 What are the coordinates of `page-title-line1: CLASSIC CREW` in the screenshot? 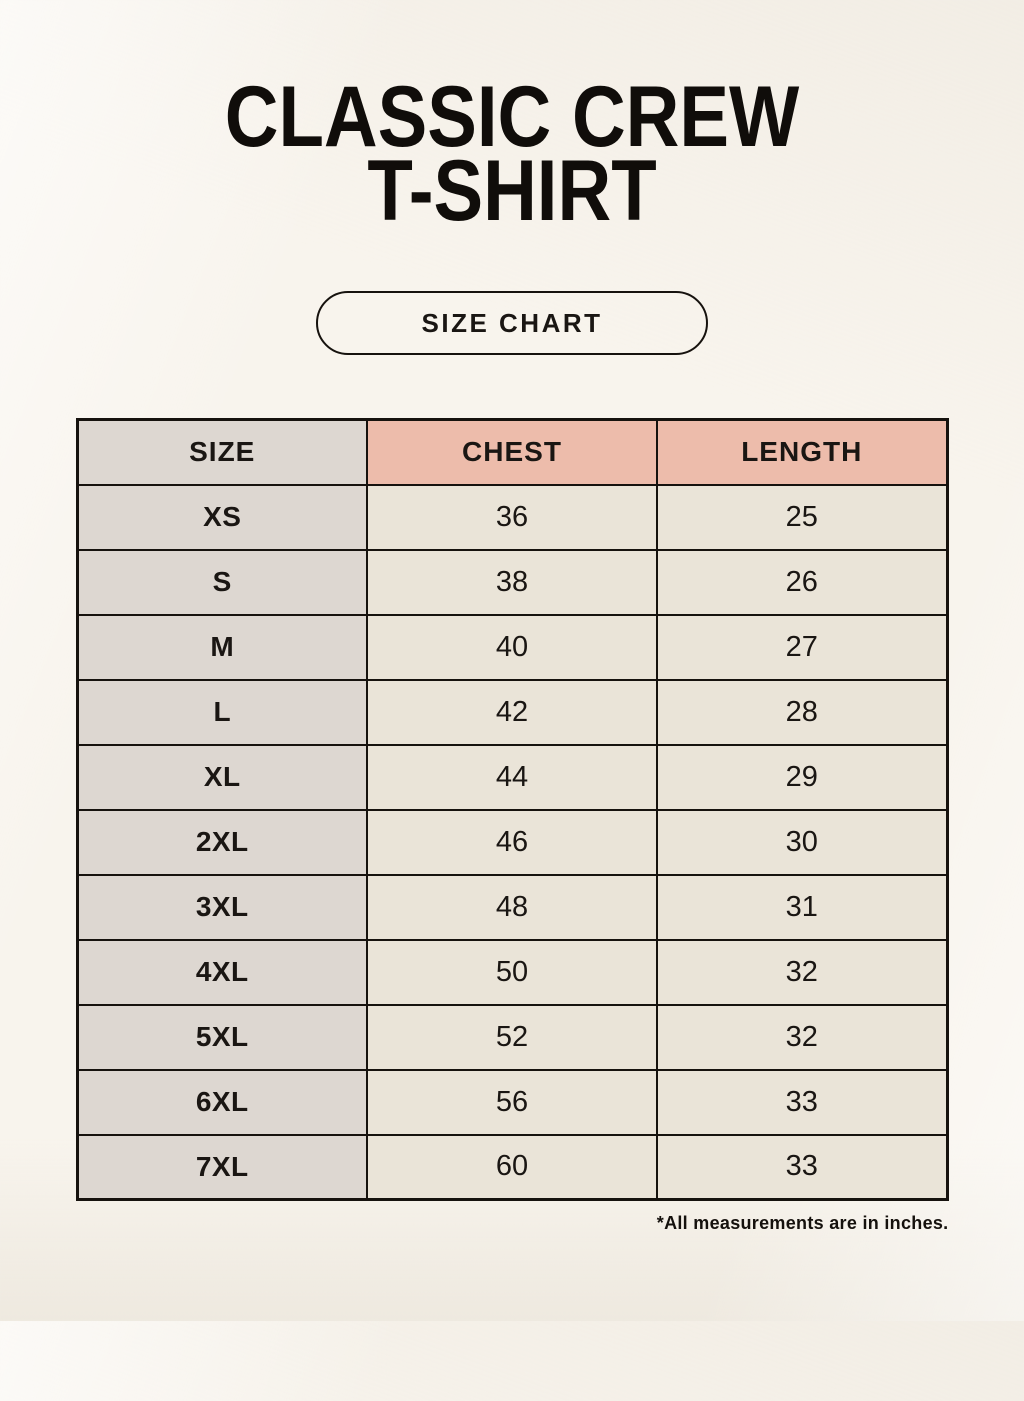 It's located at (512, 117).